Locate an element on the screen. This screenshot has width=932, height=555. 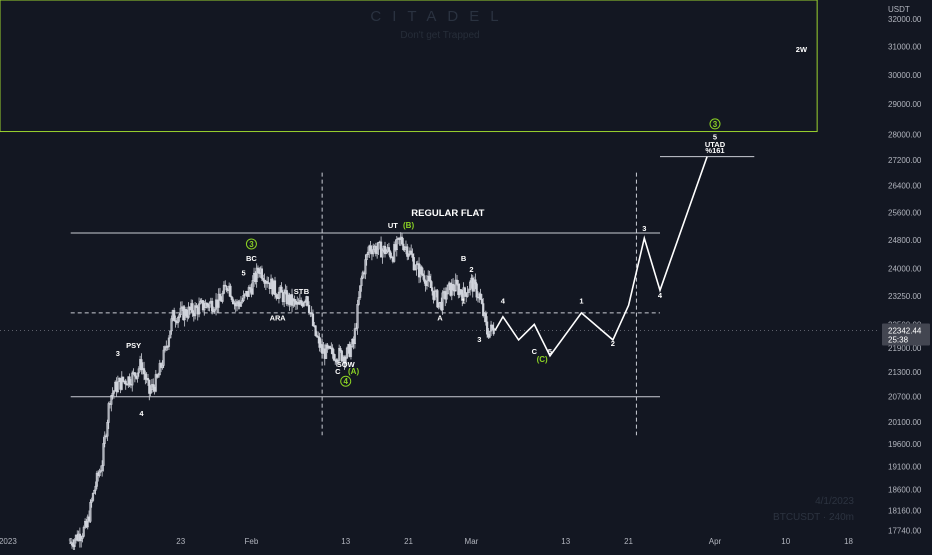
price-tick-label: 19100.00 is located at coordinates (905, 467).